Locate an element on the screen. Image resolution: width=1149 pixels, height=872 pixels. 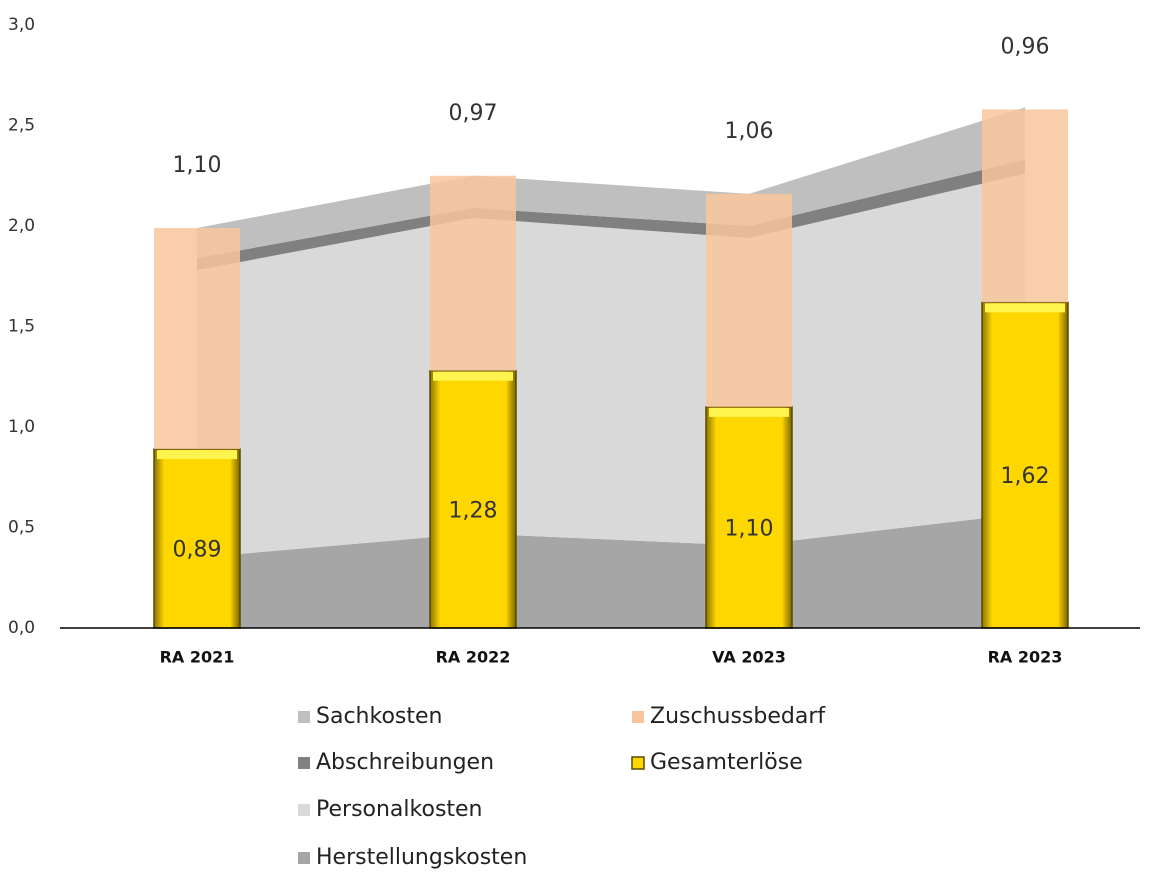
x-tick-label: RA 2023 is located at coordinates (1025, 657).